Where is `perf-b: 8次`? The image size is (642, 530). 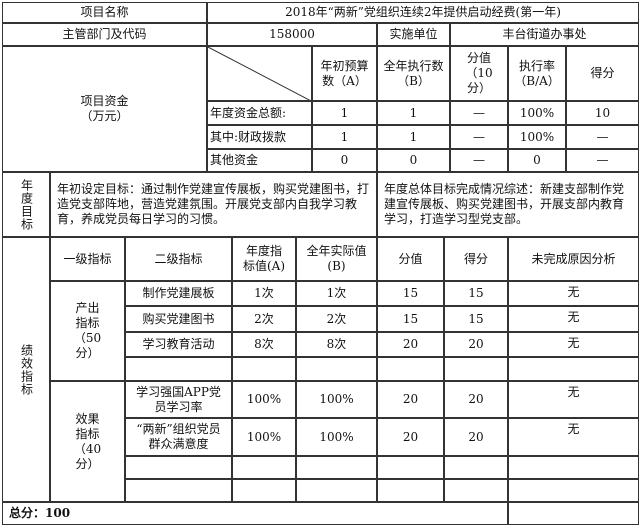
perf-b: 8次 is located at coordinates (336, 344).